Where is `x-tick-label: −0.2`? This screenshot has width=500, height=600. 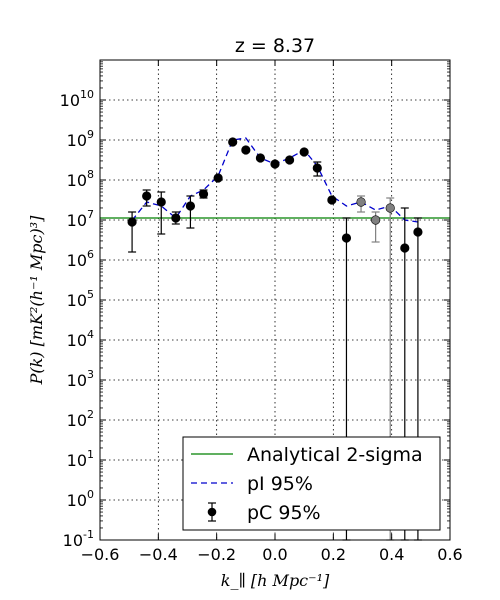 x-tick-label: −0.2 is located at coordinates (216, 554).